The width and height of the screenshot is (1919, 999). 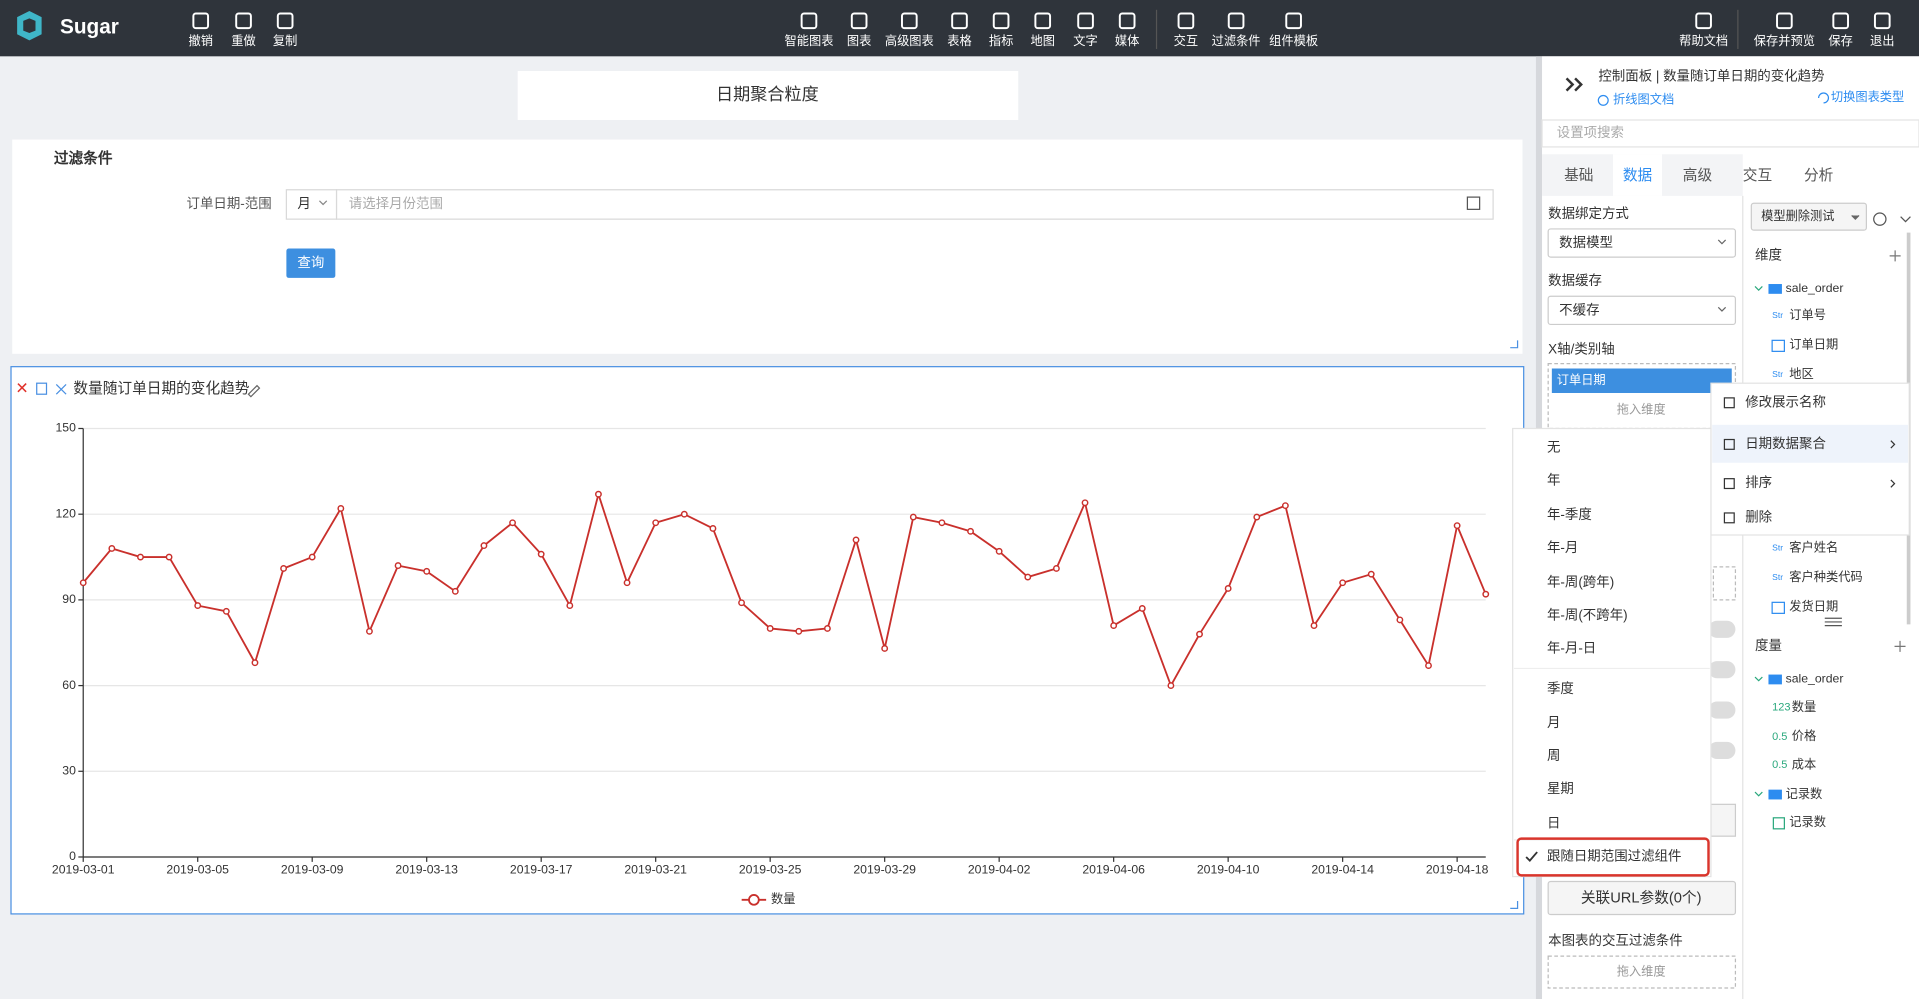 What do you see at coordinates (1804, 793) in the screenshot?
I see `folder-name: 记录数` at bounding box center [1804, 793].